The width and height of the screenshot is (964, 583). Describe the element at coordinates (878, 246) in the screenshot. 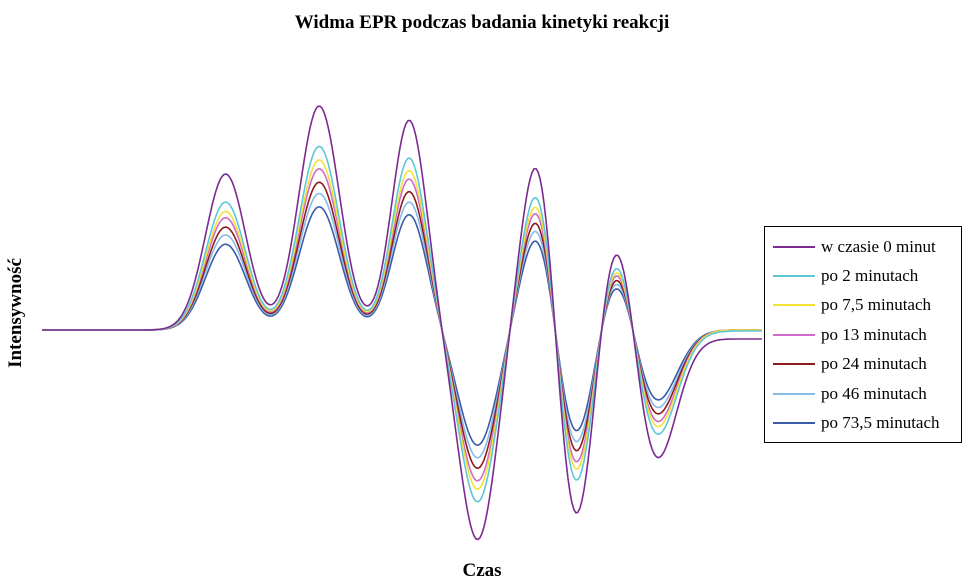

I see `legend-label-0: w czasie 0 minut` at that location.